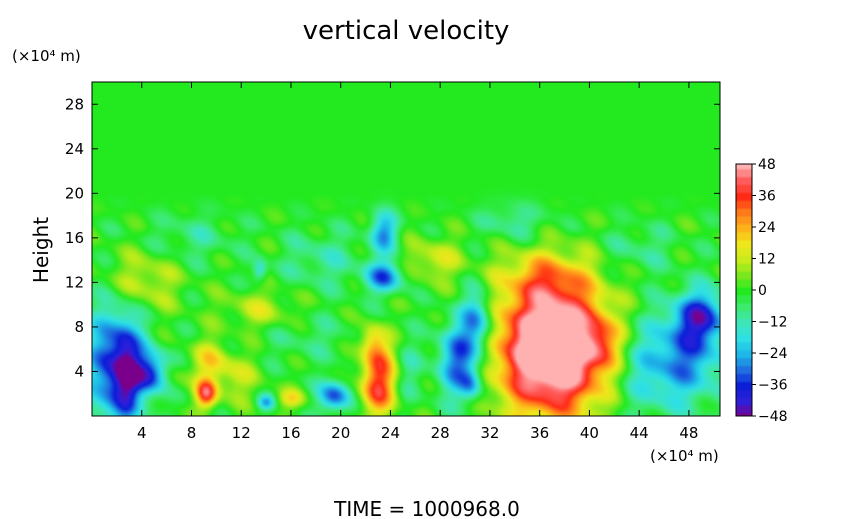  I want to click on colorbar: 48 36 24 12 0 −12 −24 −36 −48, so click(761, 291).